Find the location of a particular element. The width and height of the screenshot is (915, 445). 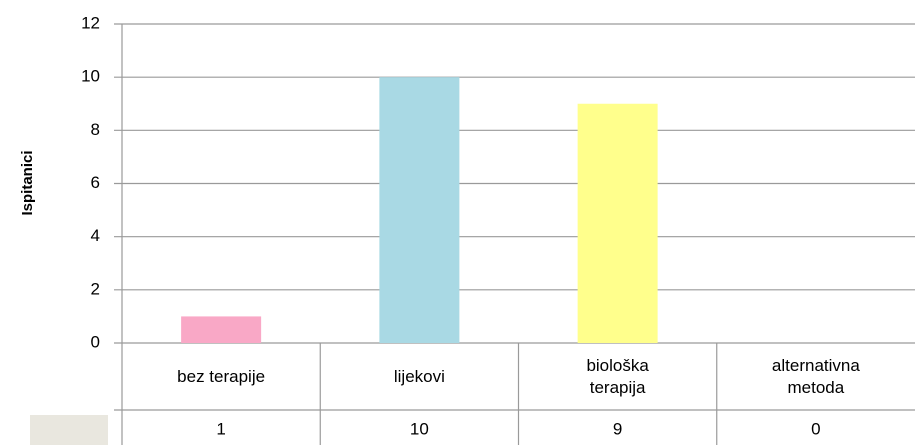

y-axis-label: Ispitanici is located at coordinates (27, 182).